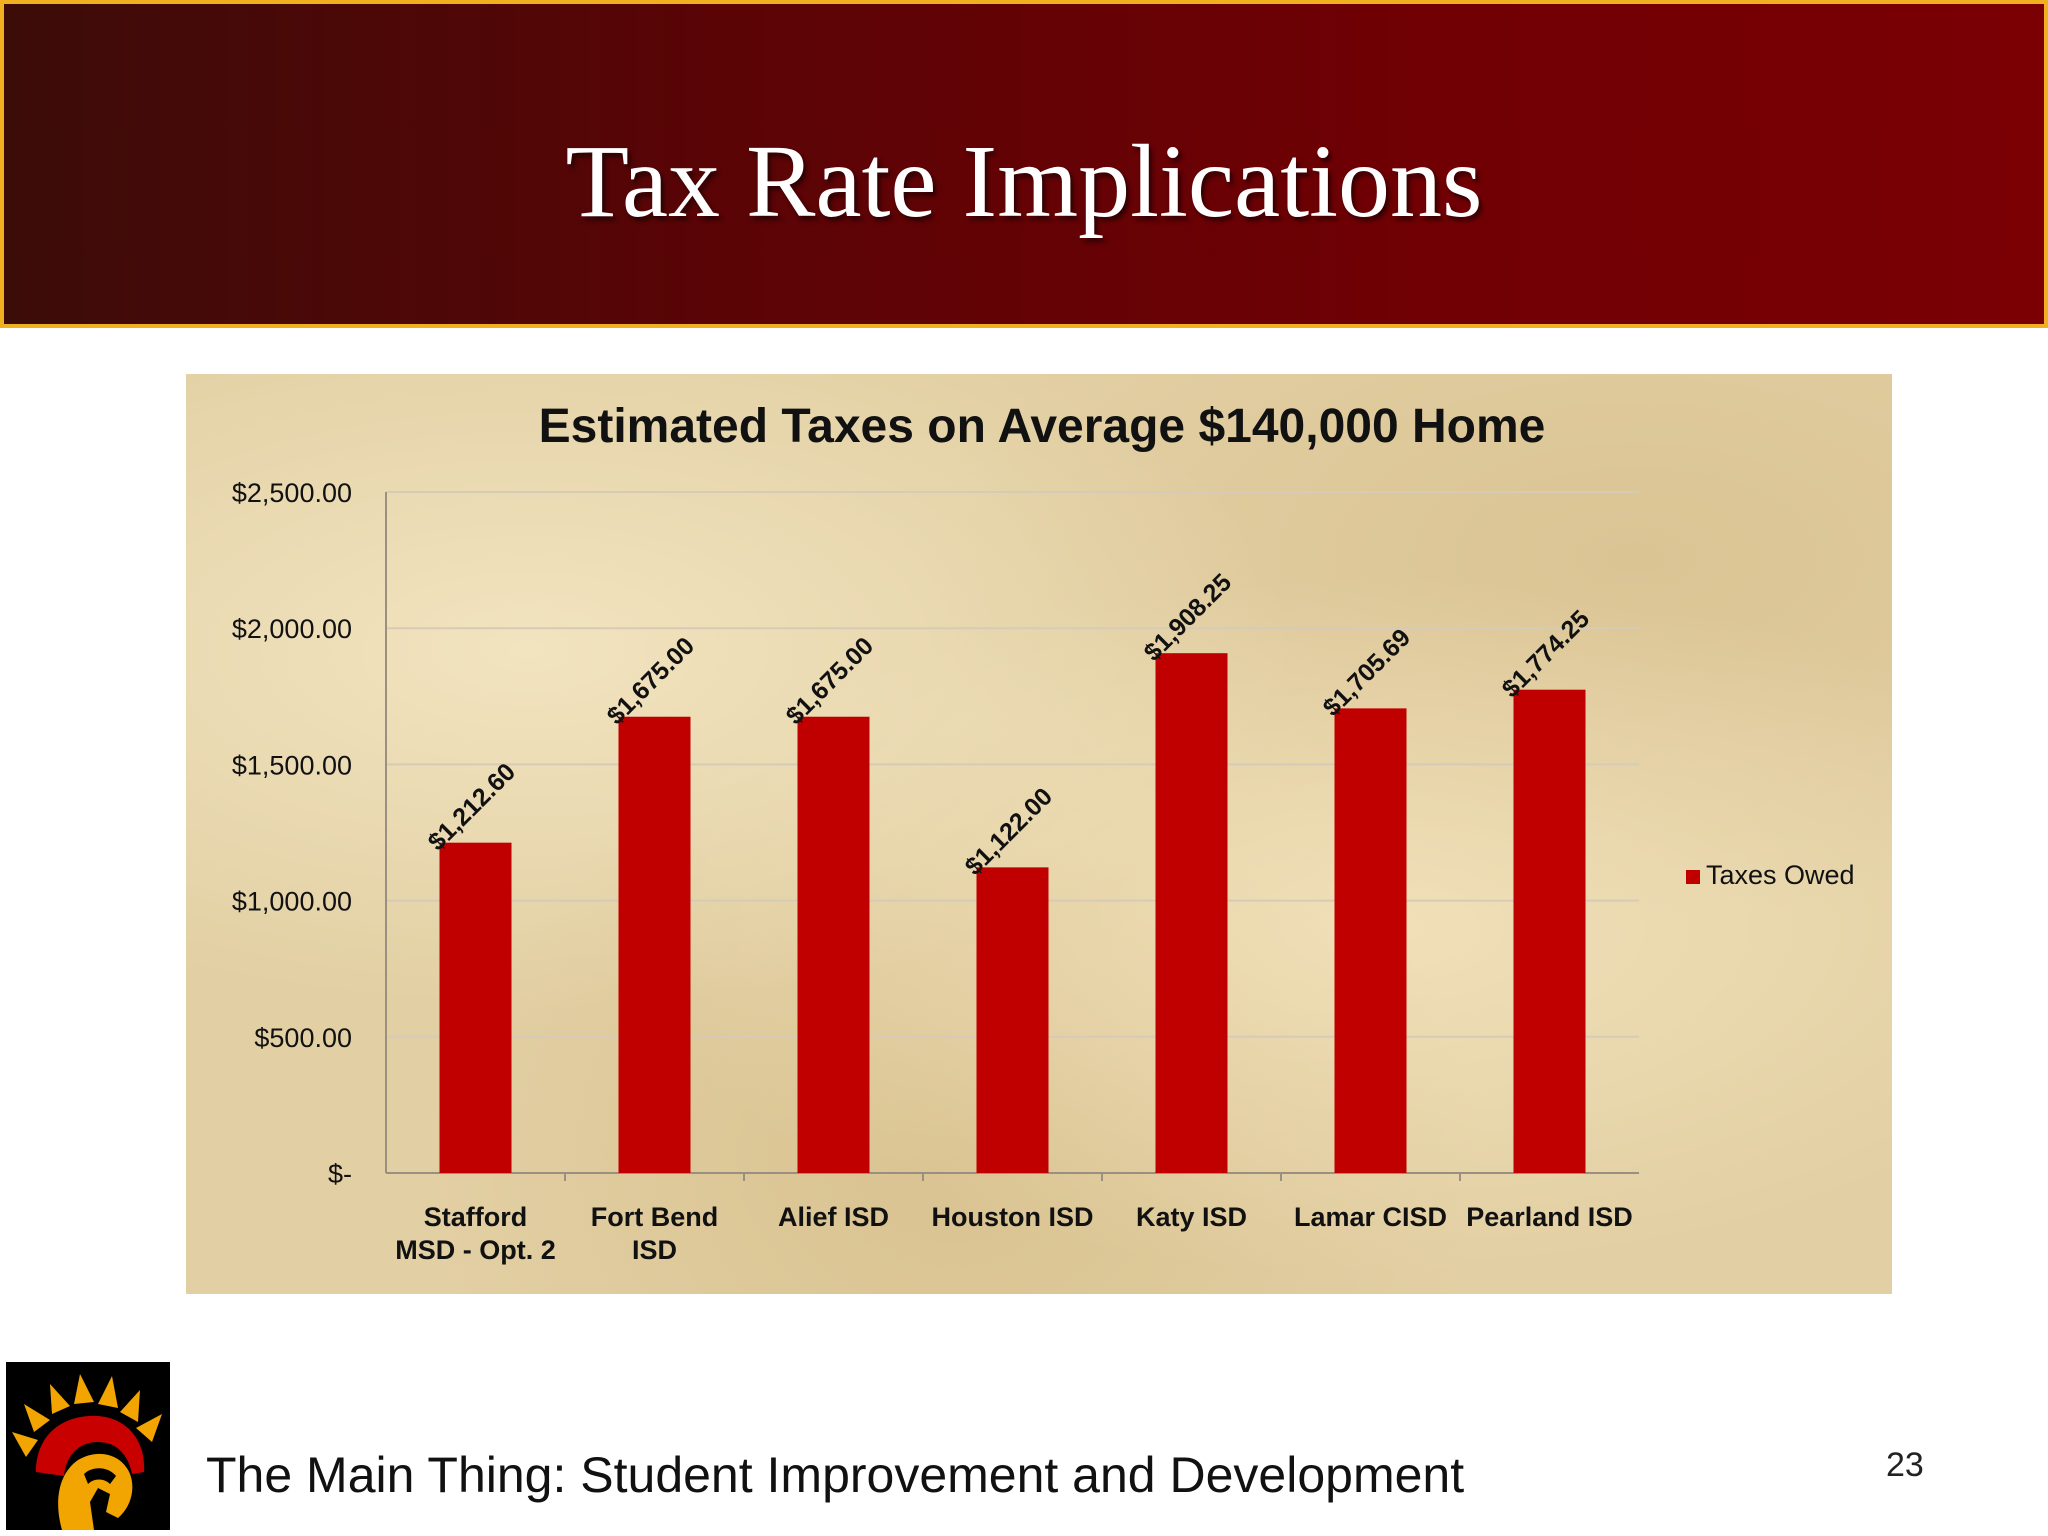  I want to click on category-label: Houston ISD, so click(1013, 1217).